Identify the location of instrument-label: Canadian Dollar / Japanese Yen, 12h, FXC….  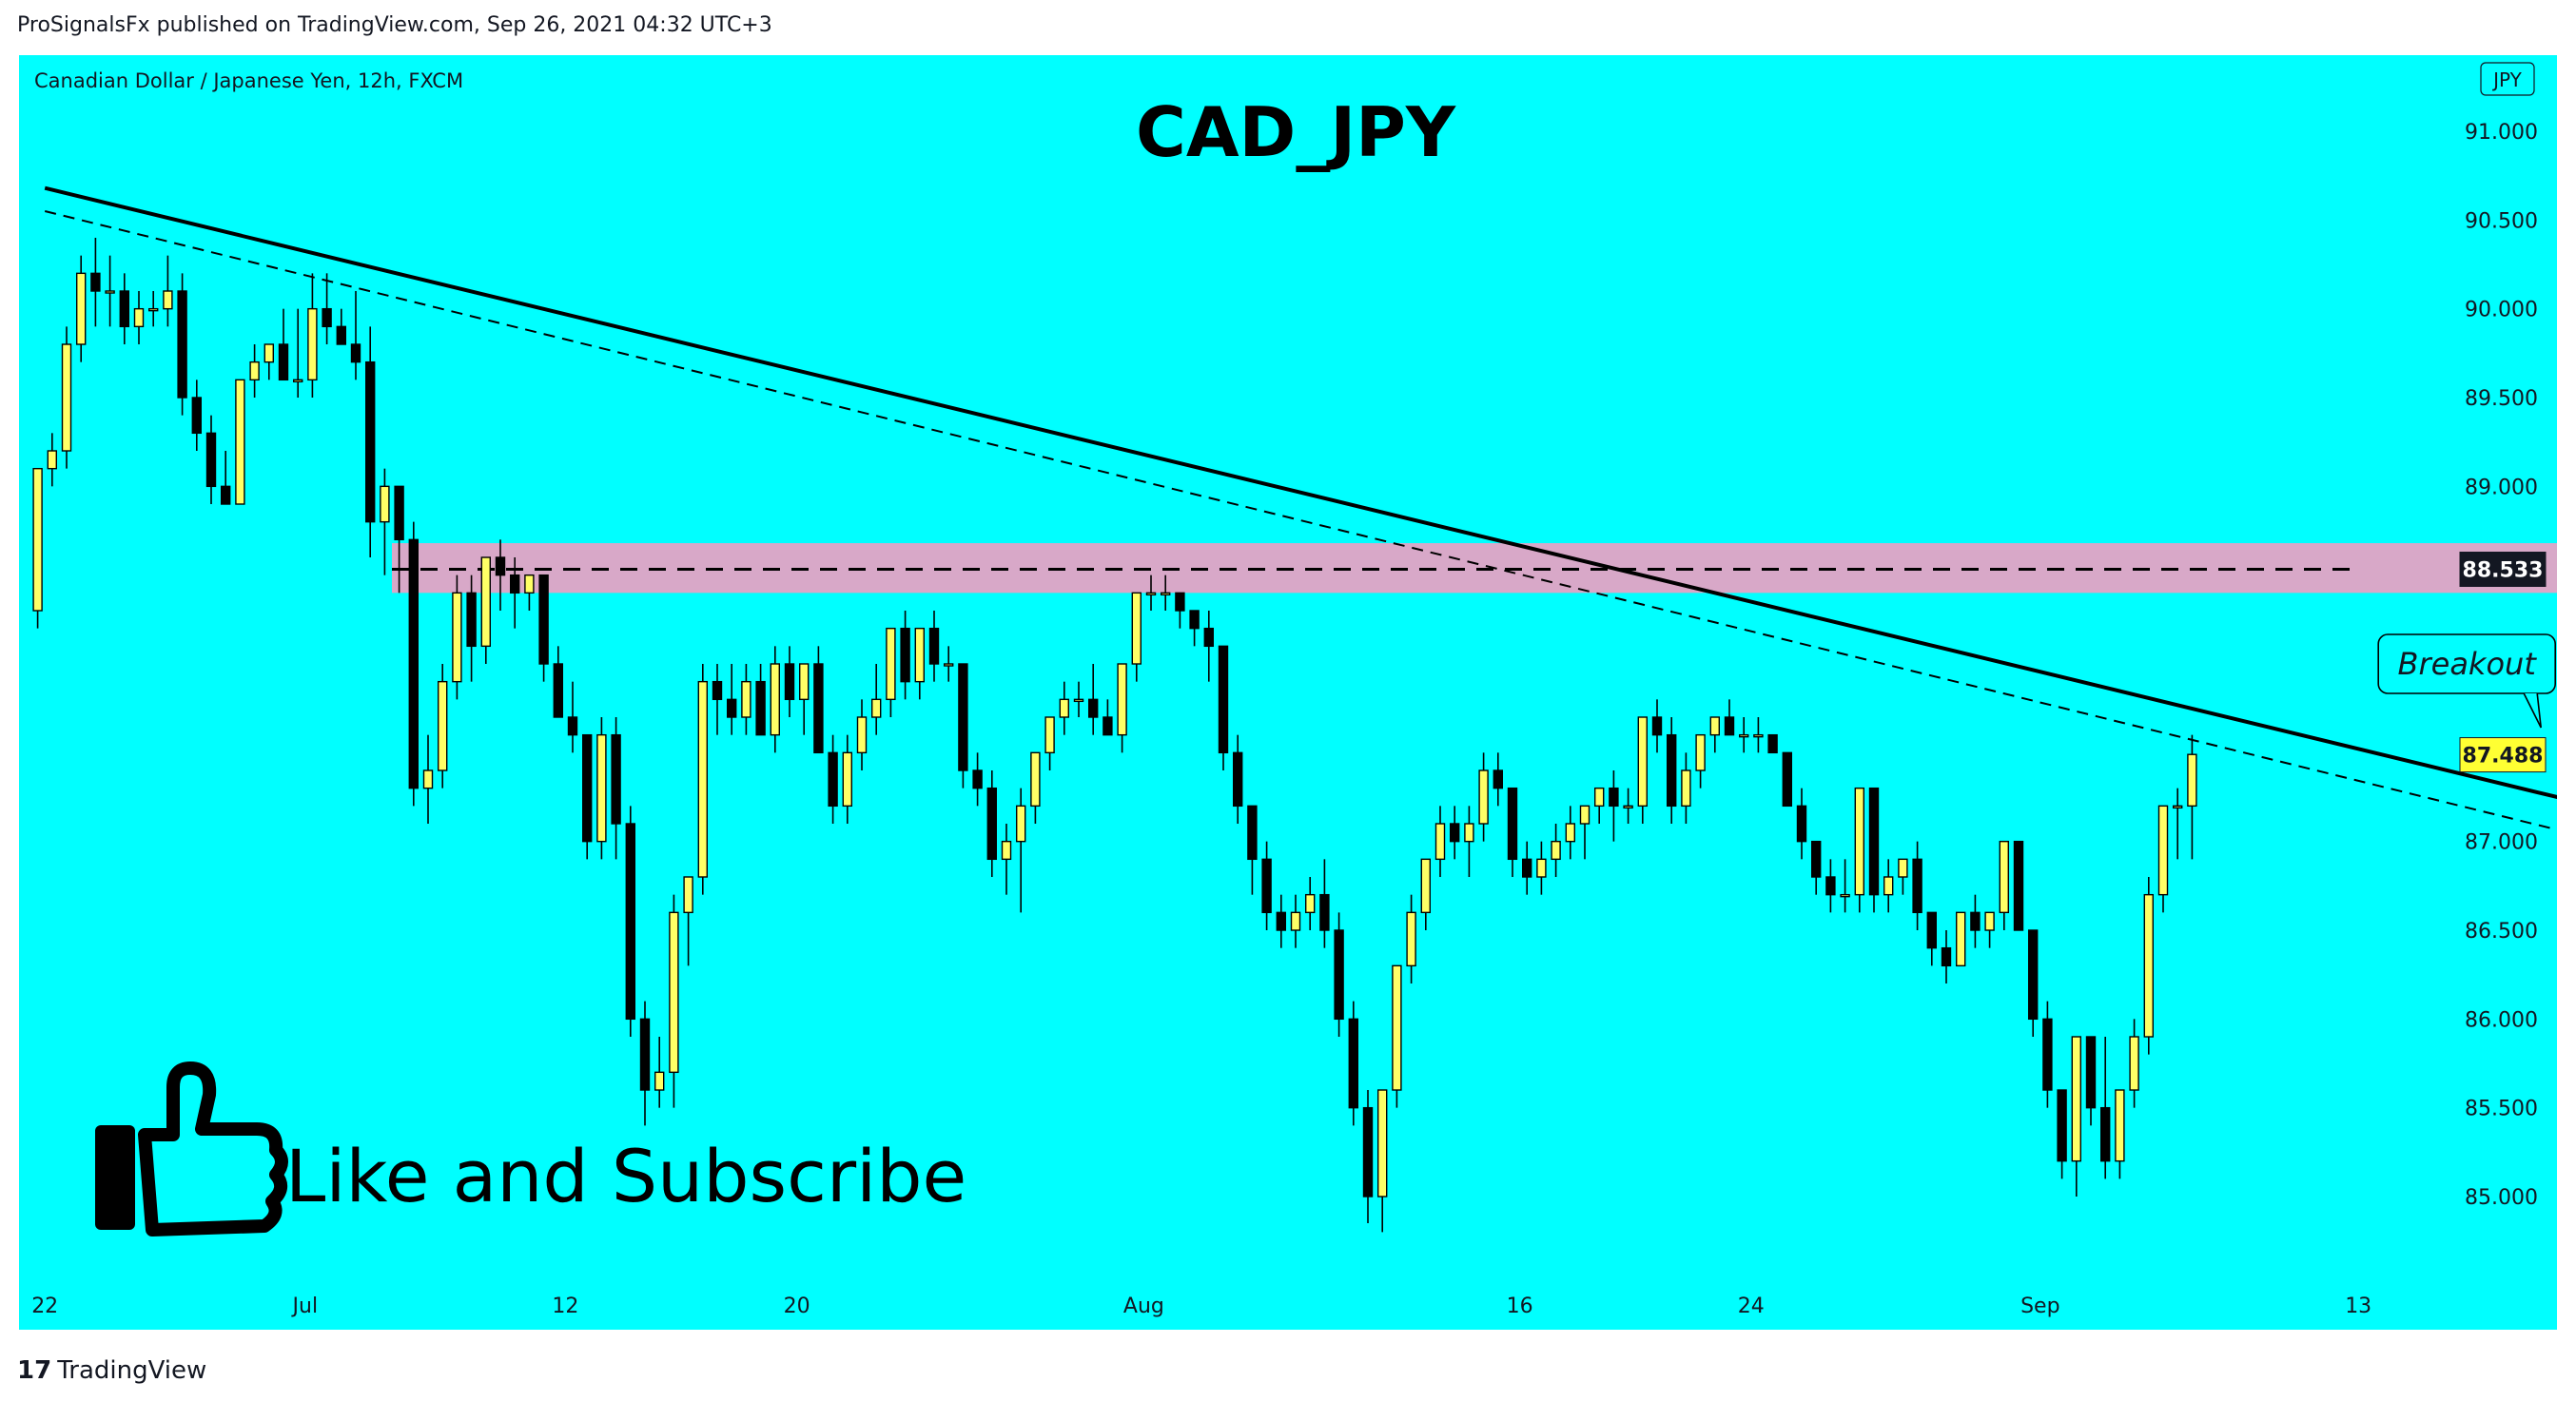
(249, 80).